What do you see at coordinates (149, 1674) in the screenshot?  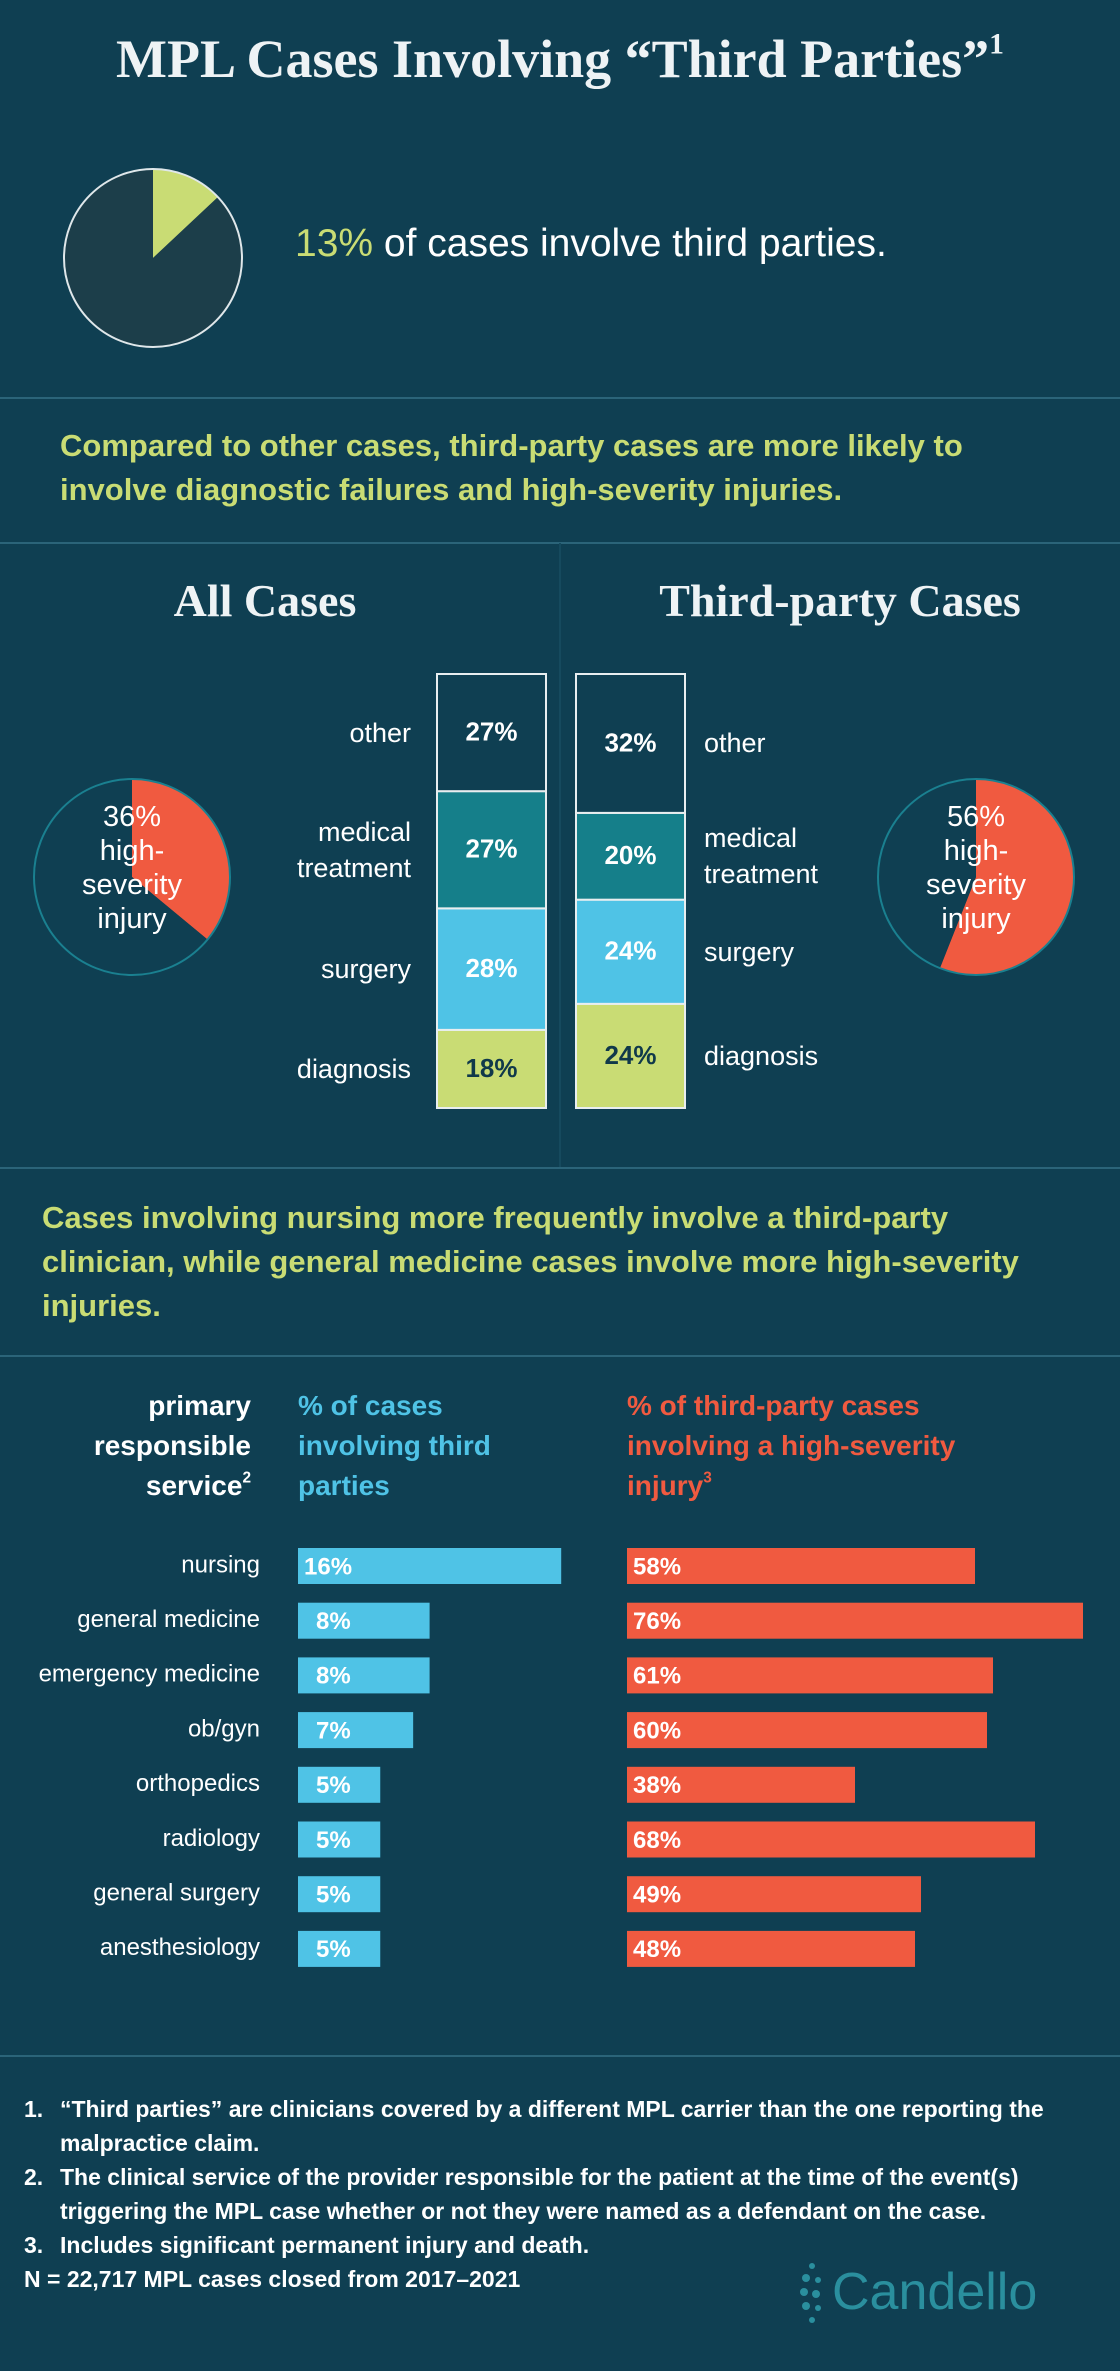 I see `category-label: emergency medicine` at bounding box center [149, 1674].